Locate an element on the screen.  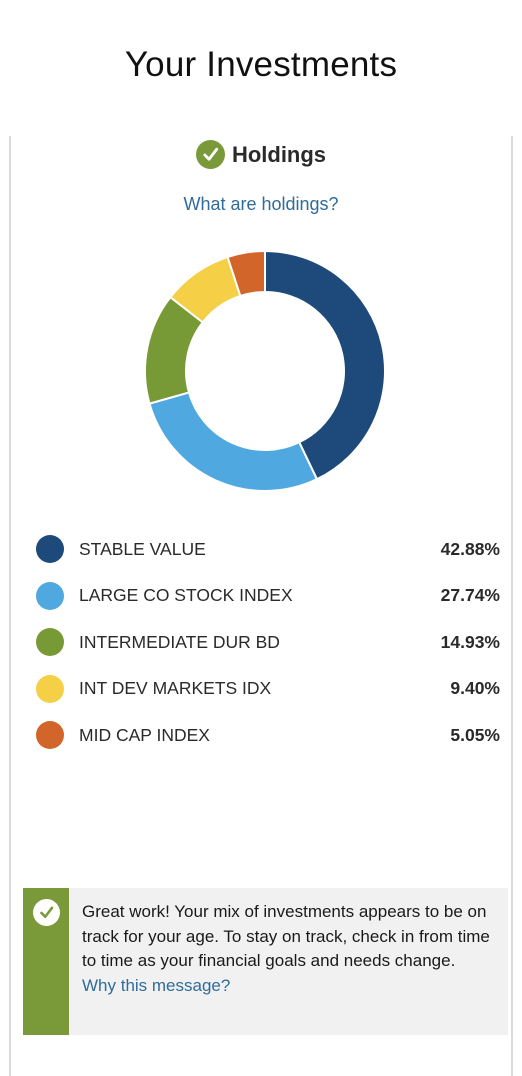
legend-fund-name: MID CAP INDEX is located at coordinates (144, 734).